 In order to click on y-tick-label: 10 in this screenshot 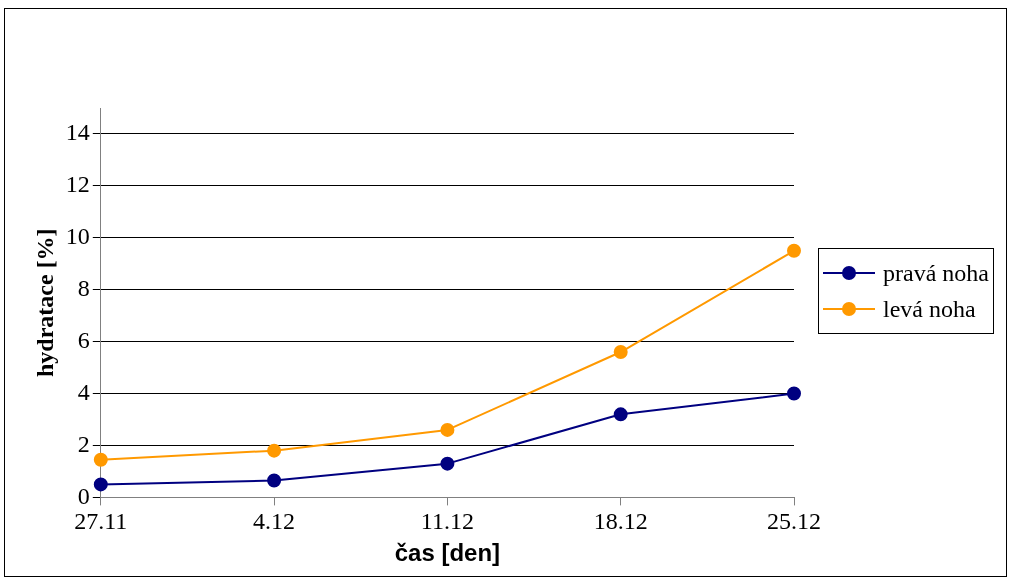, I will do `click(77, 236)`.